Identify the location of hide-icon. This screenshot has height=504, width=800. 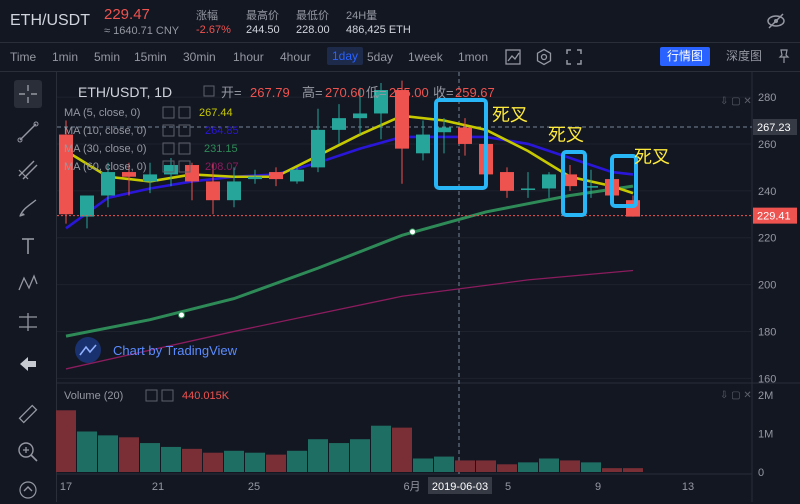
(776, 21).